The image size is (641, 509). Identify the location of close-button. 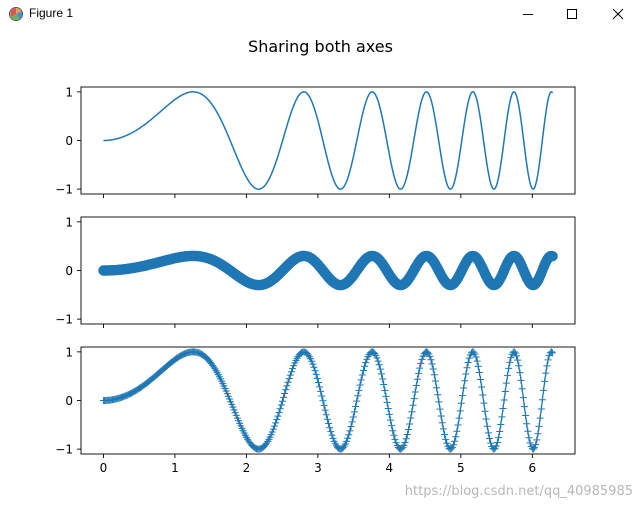
(618, 14).